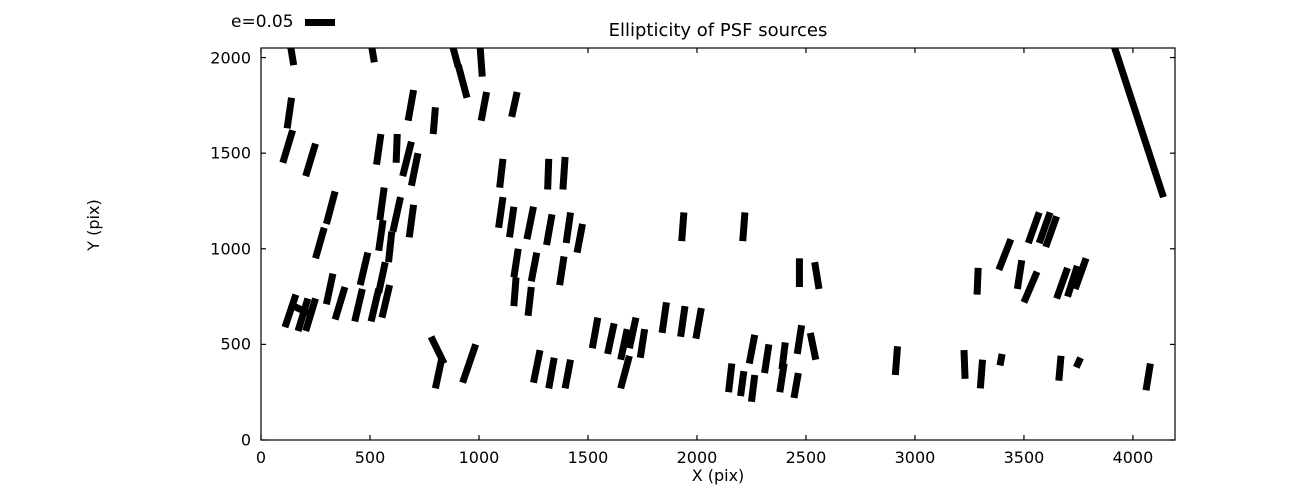 The width and height of the screenshot is (1300, 490). What do you see at coordinates (718, 30) in the screenshot?
I see `page-title: Ellipticity of PSF sources` at bounding box center [718, 30].